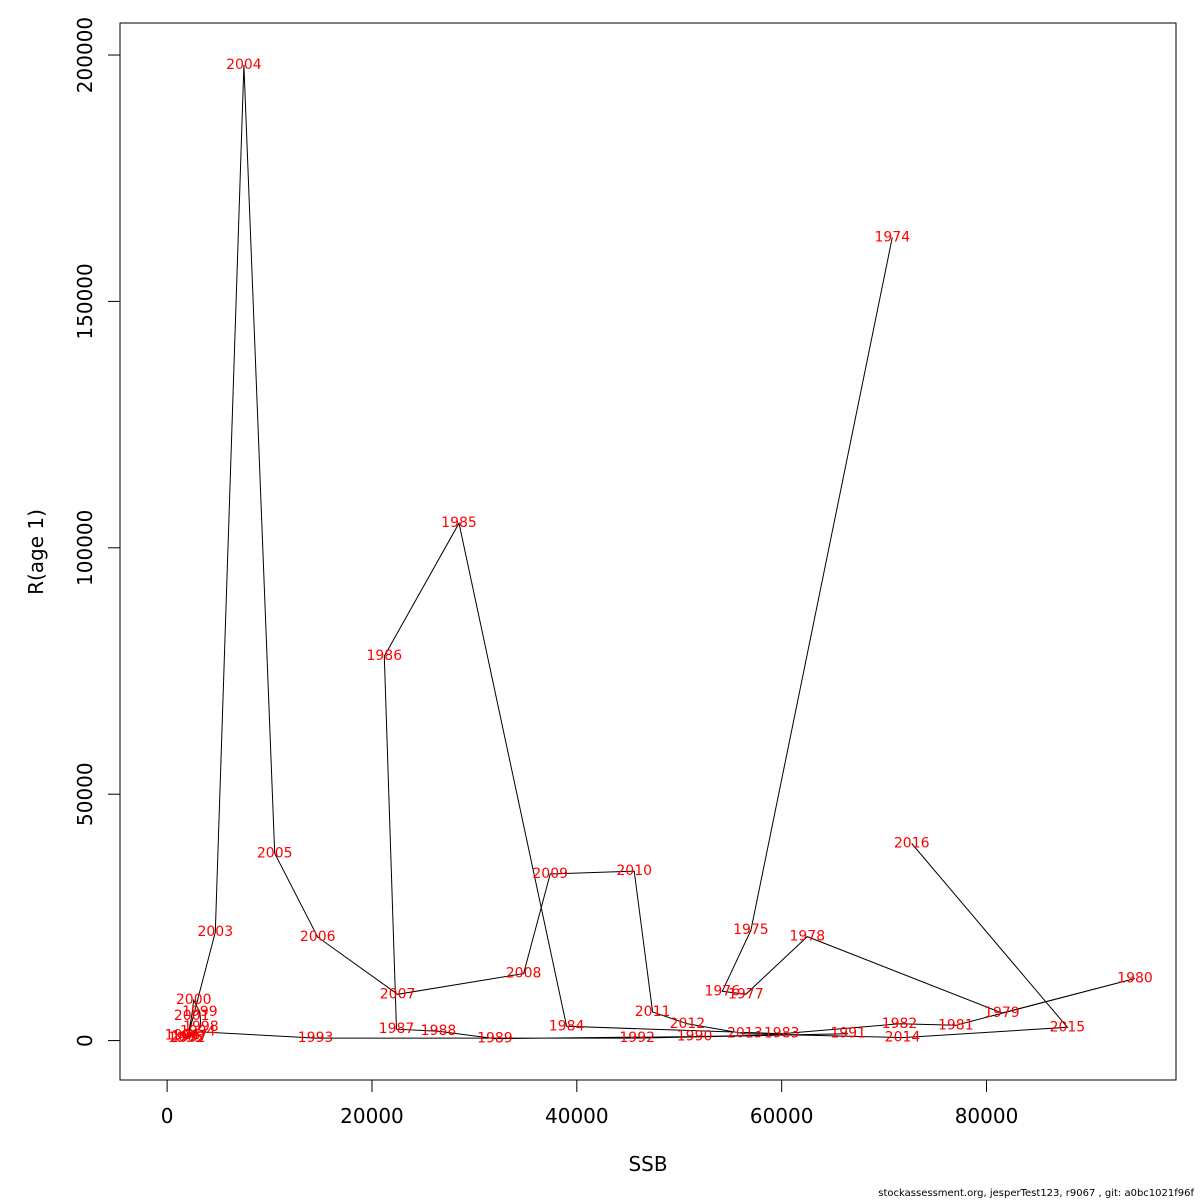  What do you see at coordinates (807, 937) in the screenshot?
I see `year-label-1978: 1978` at bounding box center [807, 937].